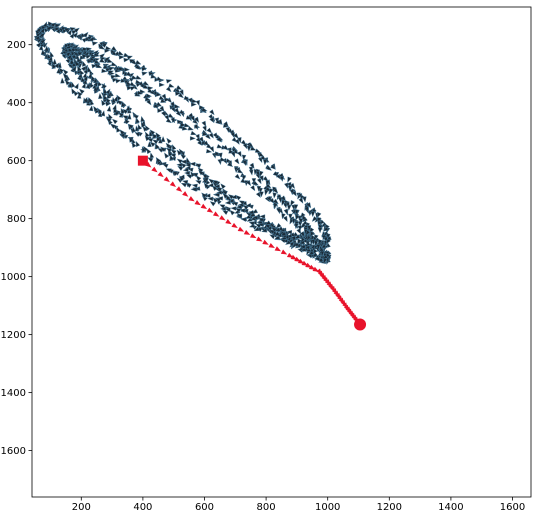 The width and height of the screenshot is (536, 513). Describe the element at coordinates (16, 103) in the screenshot. I see `y-tick-label: 400` at that location.